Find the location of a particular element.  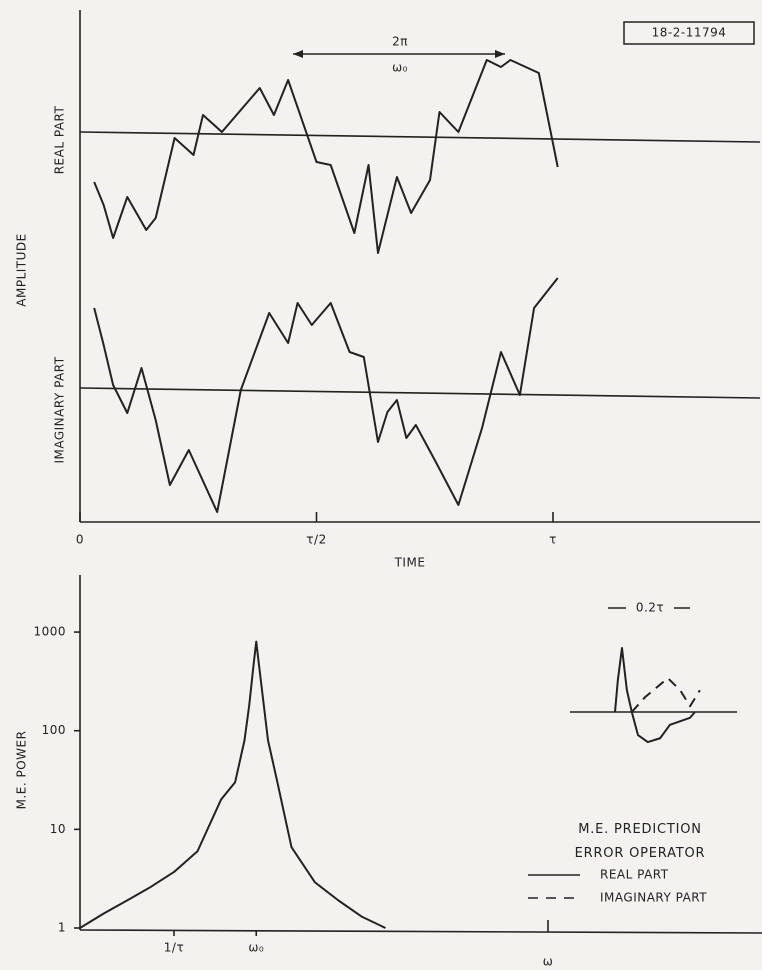

label-bg is located at coordinates (650, 608).